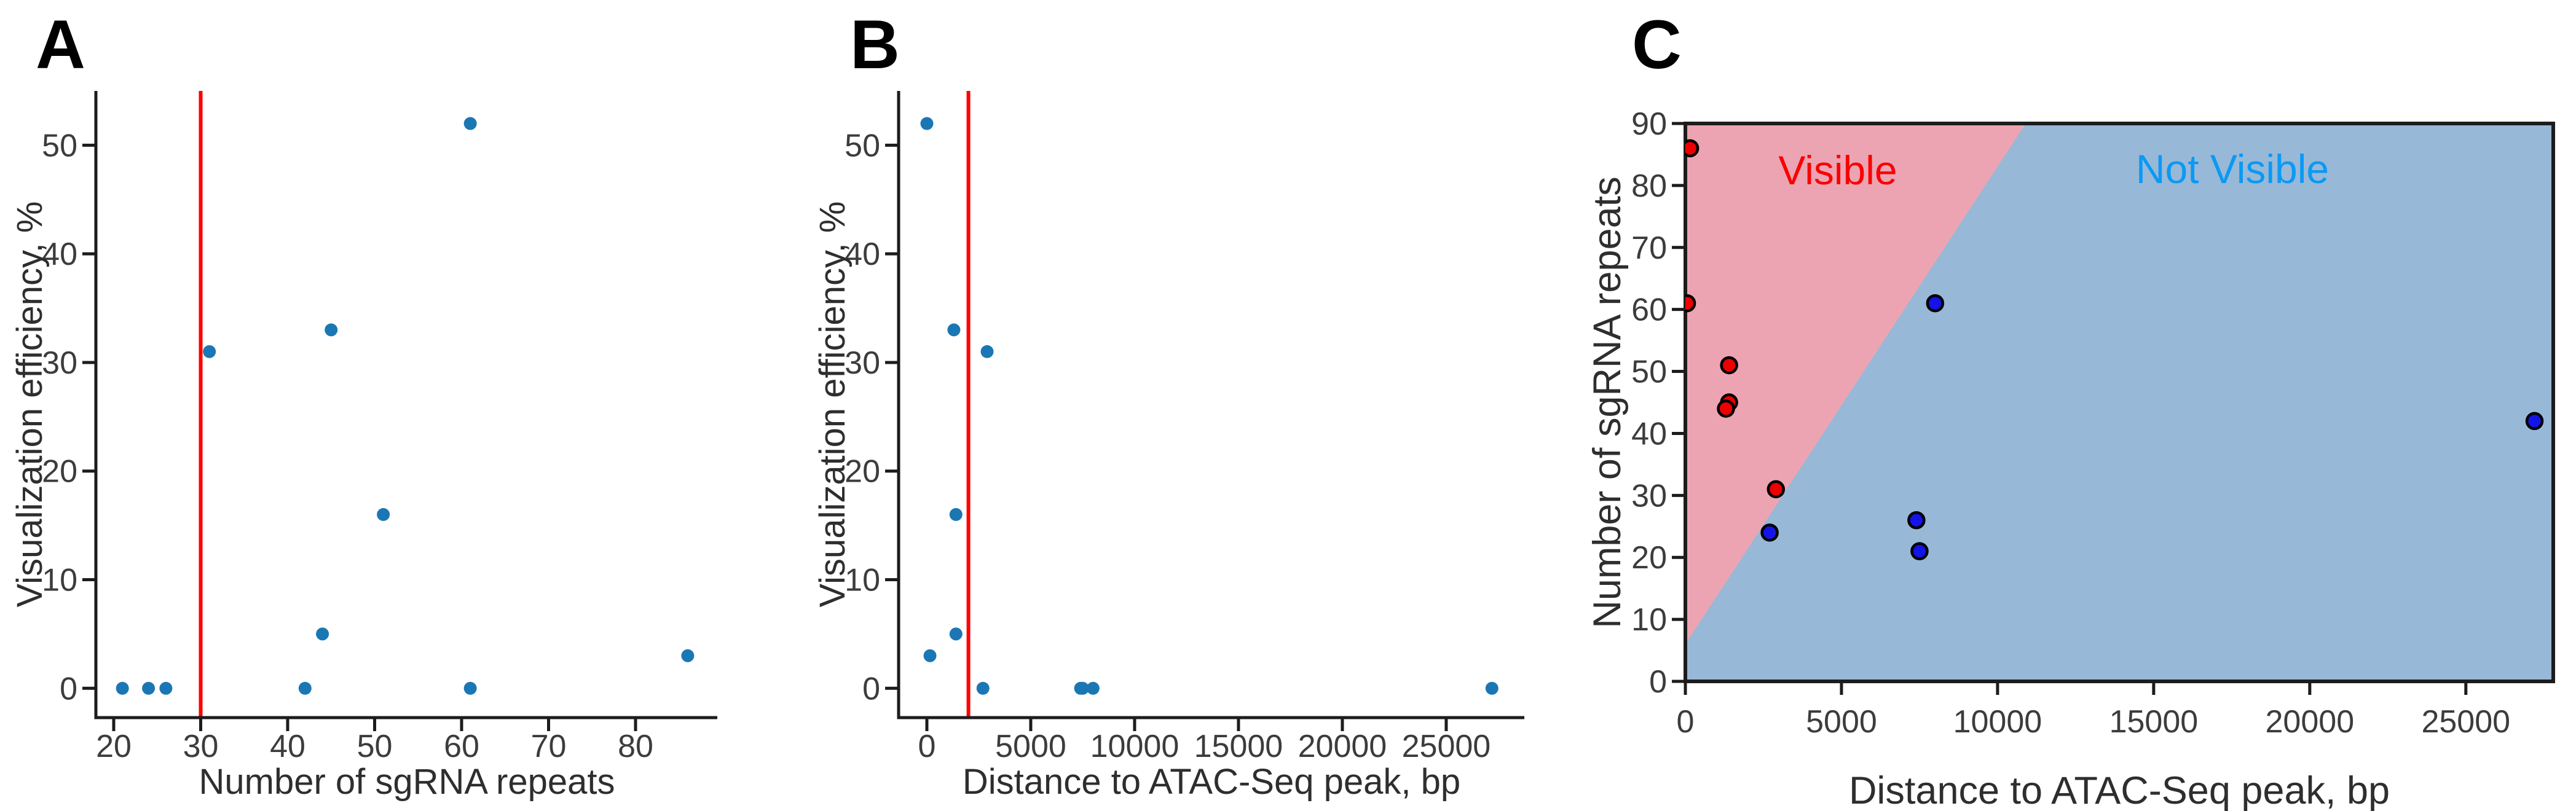 This screenshot has height=811, width=2576. I want to click on x-tick-label: 70, so click(549, 746).